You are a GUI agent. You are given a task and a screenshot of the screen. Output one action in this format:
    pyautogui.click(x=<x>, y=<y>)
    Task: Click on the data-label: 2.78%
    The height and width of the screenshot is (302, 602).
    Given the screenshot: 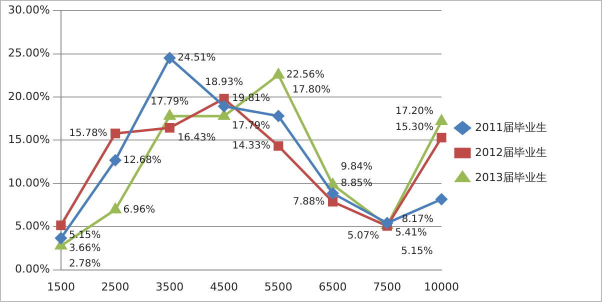 What is the action you would take?
    pyautogui.click(x=84, y=264)
    